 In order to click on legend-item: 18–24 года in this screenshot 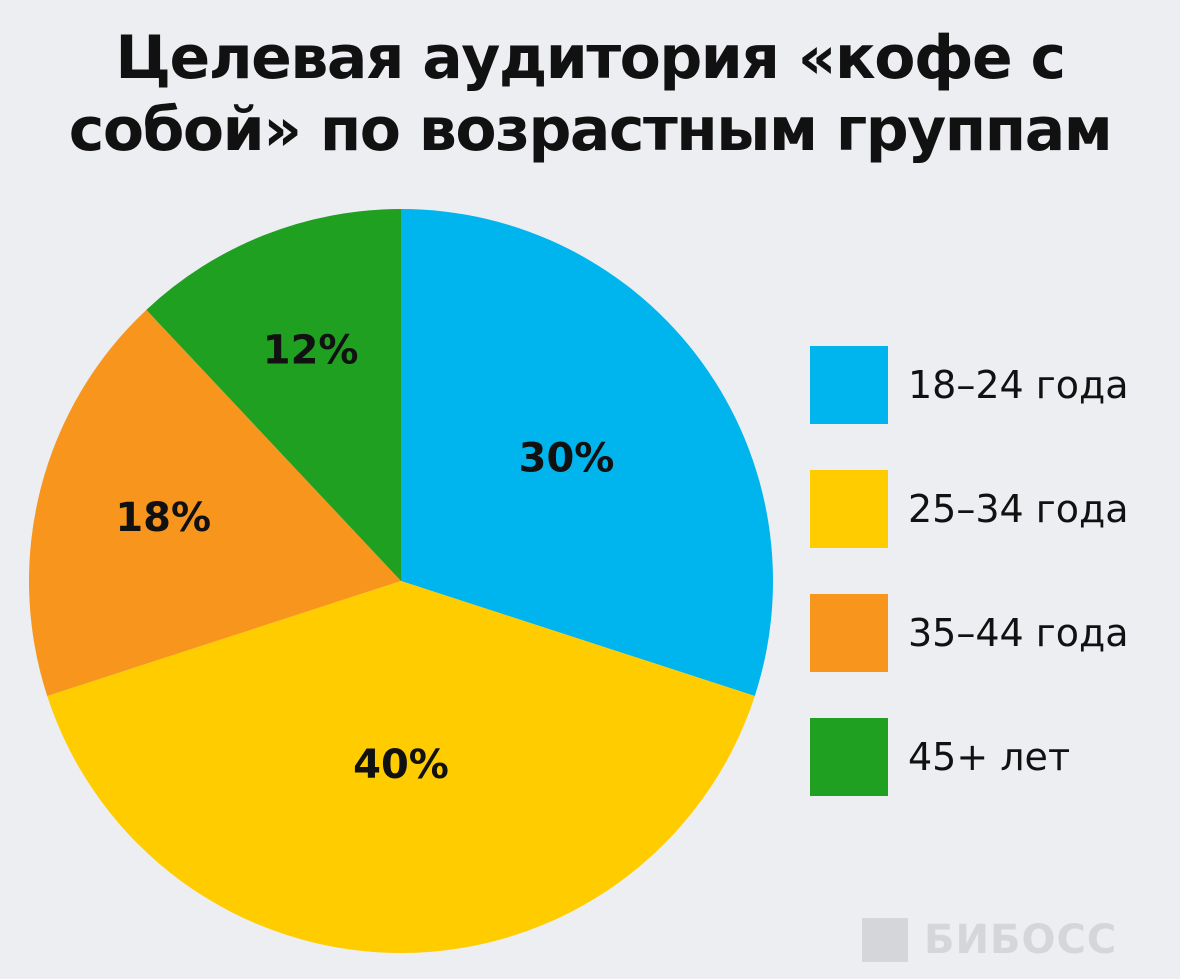, I will do `click(990, 385)`.